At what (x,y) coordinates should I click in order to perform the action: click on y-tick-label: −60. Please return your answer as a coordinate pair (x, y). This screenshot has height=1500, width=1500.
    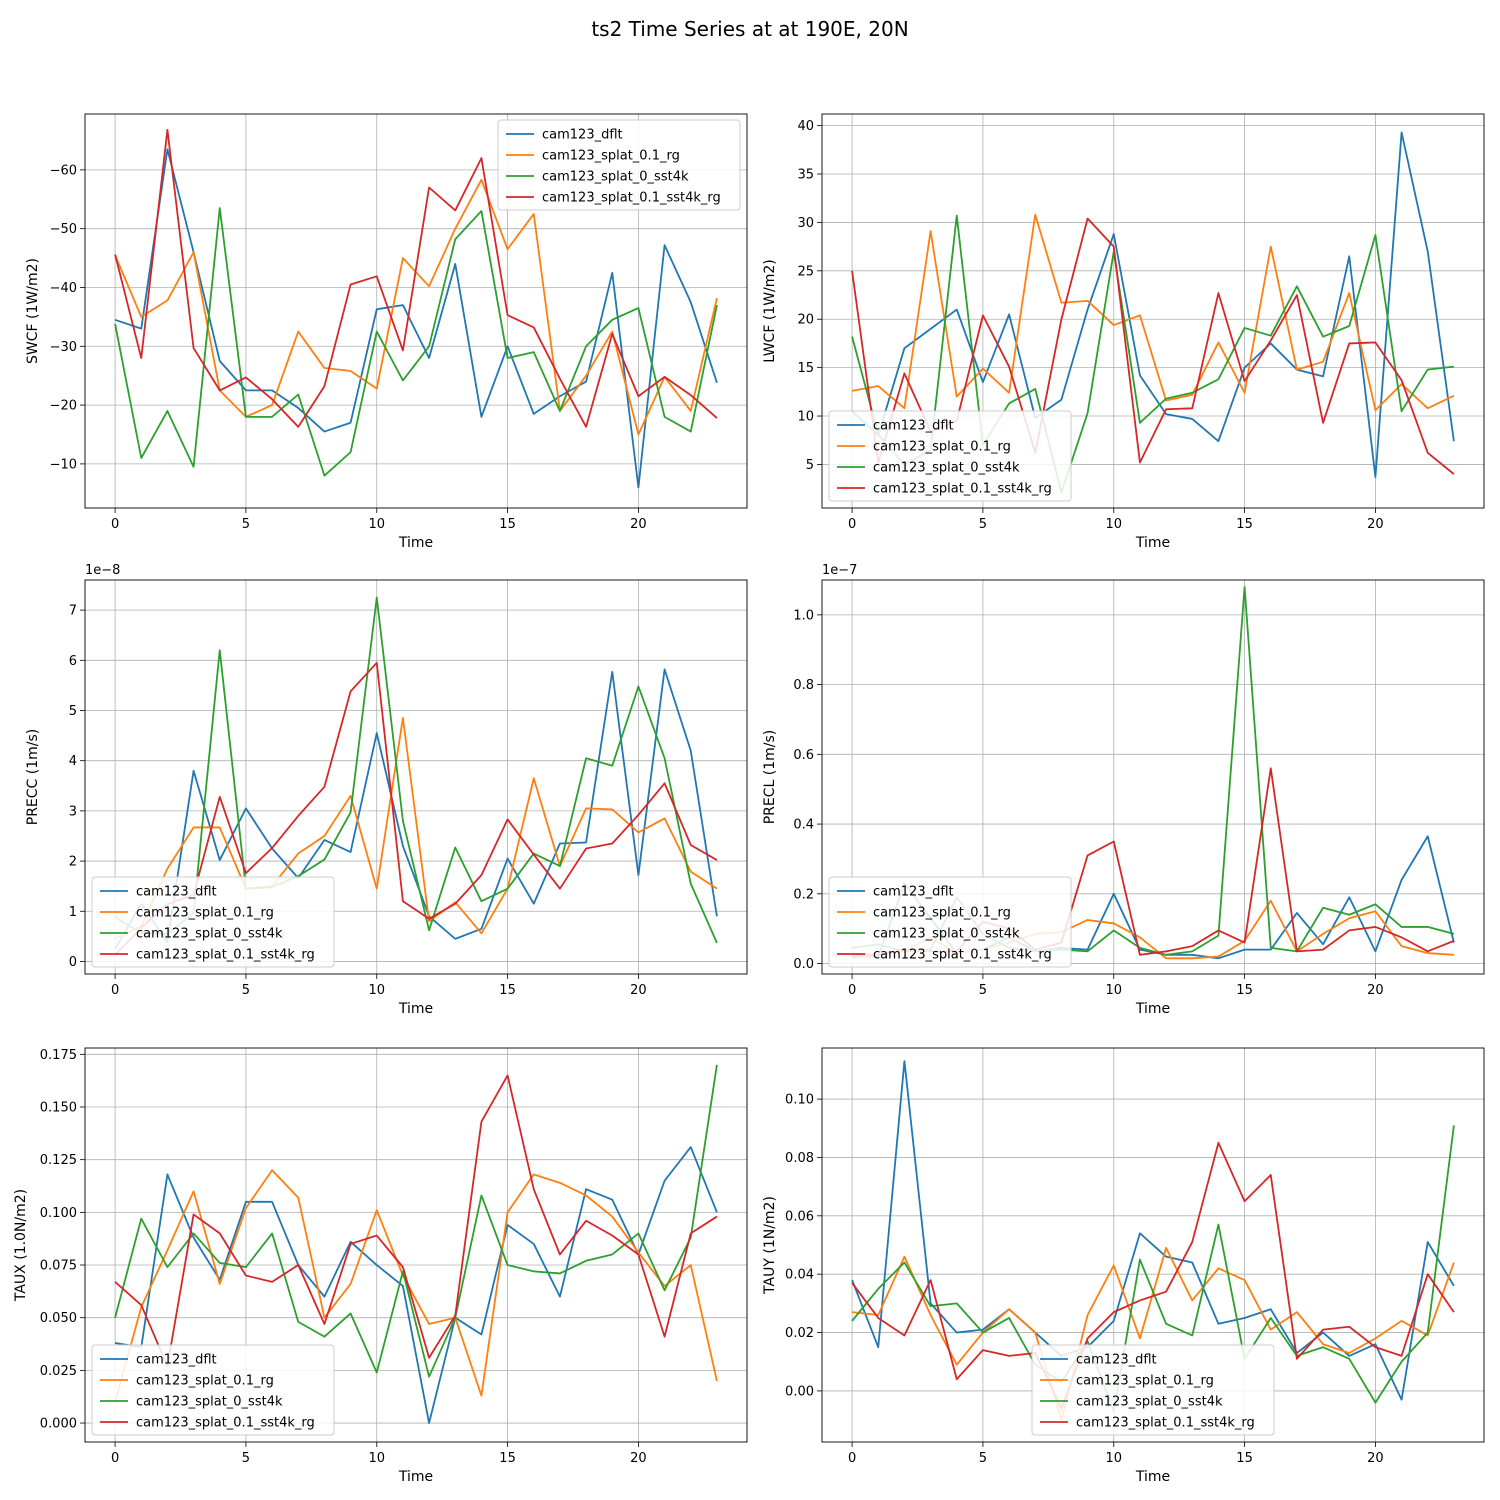
    Looking at the image, I should click on (63, 170).